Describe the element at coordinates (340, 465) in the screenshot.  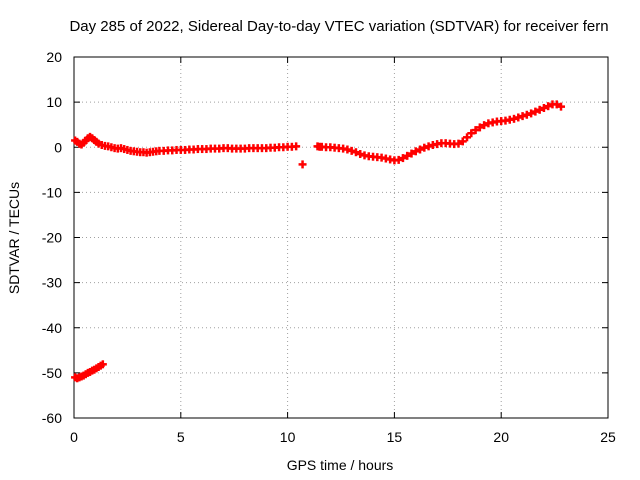
I see `x-axis-label: GPS time / hours` at that location.